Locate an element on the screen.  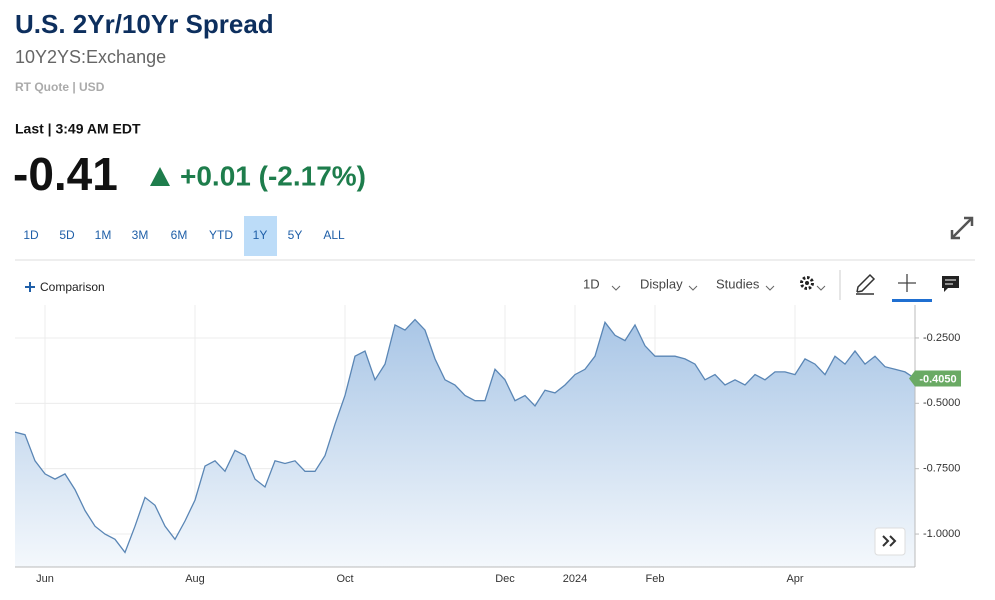
expand-icon is located at coordinates (962, 228).